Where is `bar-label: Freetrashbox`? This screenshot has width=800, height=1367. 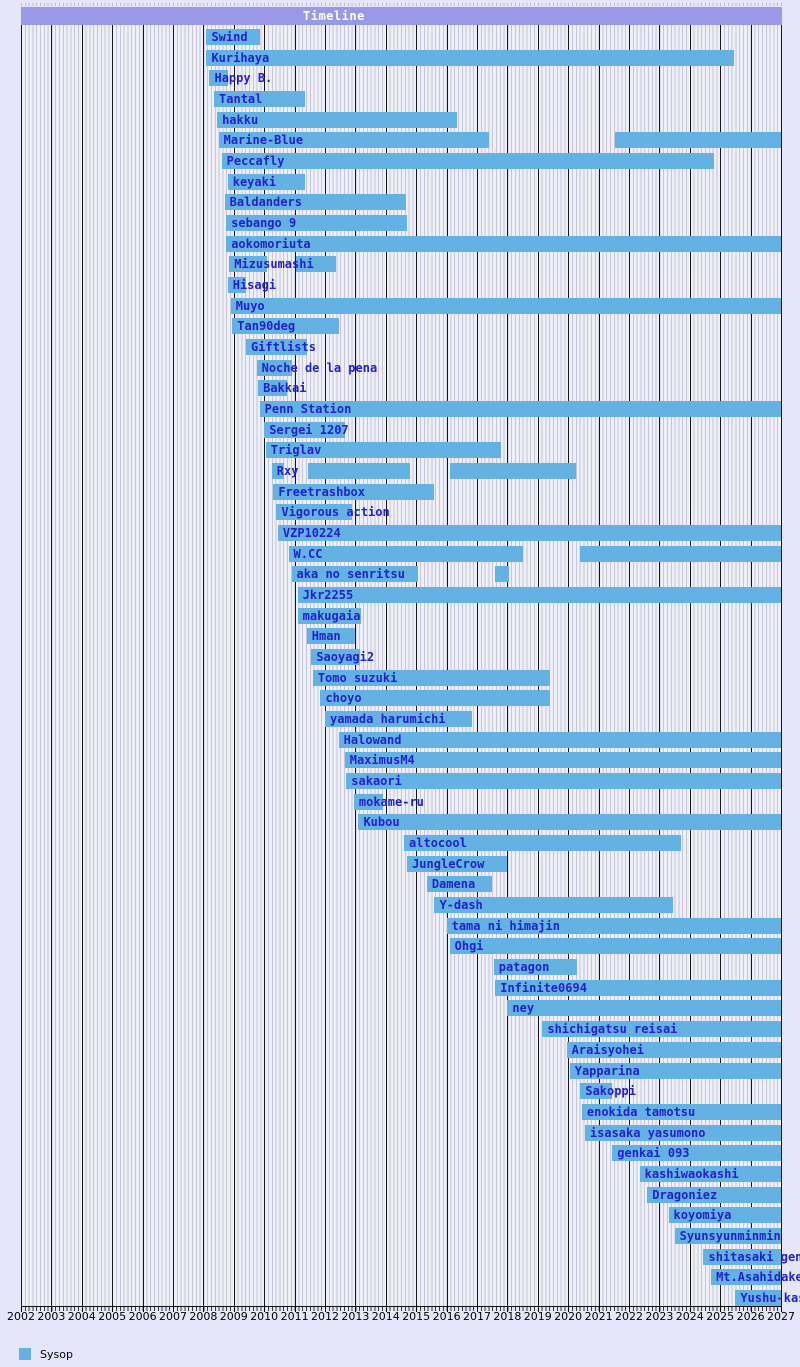
bar-label: Freetrashbox is located at coordinates (322, 492).